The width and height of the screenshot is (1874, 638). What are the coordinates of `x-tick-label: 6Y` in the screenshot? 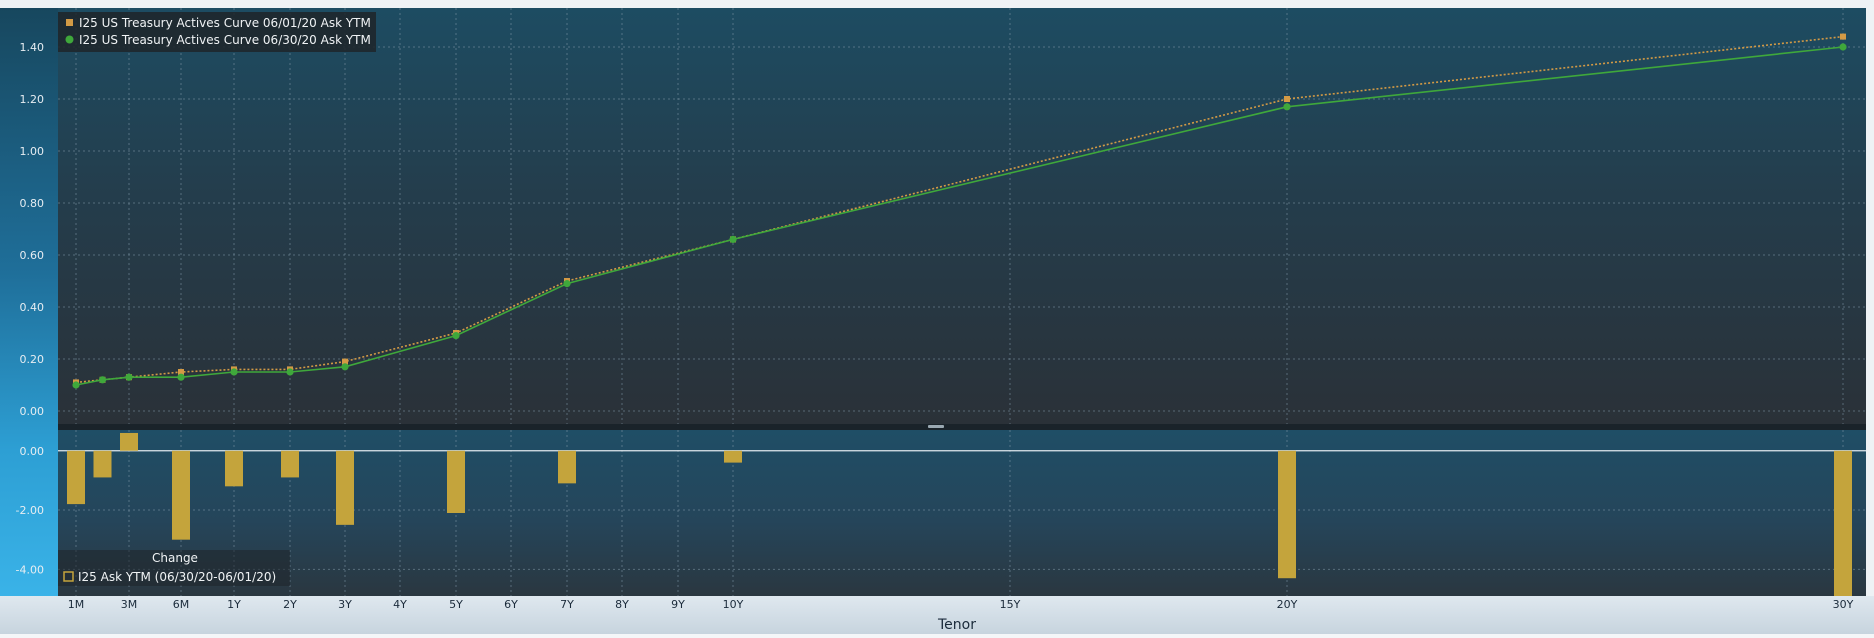 It's located at (511, 604).